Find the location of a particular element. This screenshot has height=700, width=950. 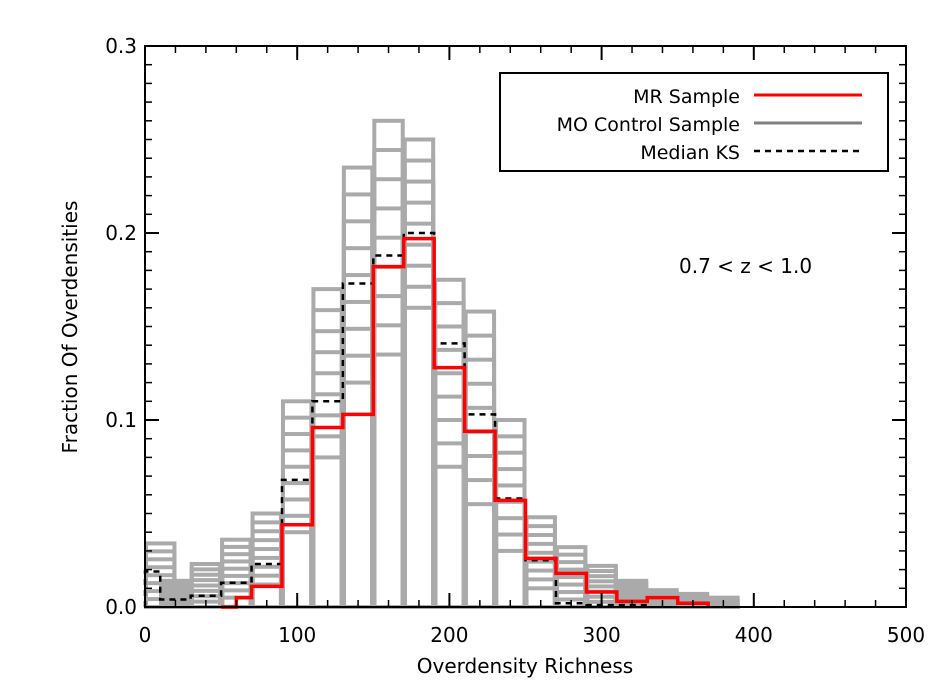

legend-label-mr-sample: MR Sample is located at coordinates (686, 97).